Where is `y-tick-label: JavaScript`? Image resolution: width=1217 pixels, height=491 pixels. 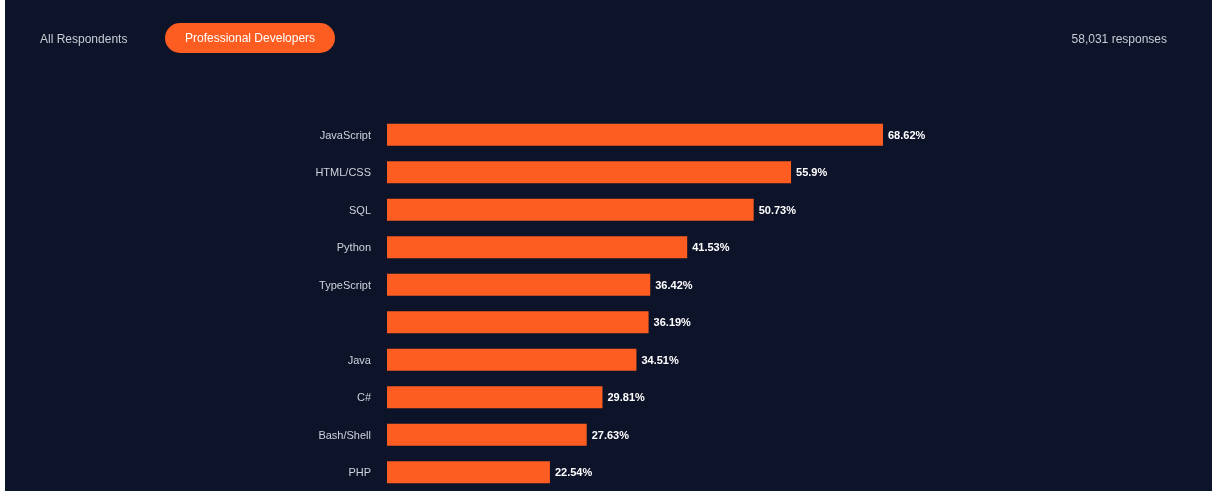 y-tick-label: JavaScript is located at coordinates (345, 134).